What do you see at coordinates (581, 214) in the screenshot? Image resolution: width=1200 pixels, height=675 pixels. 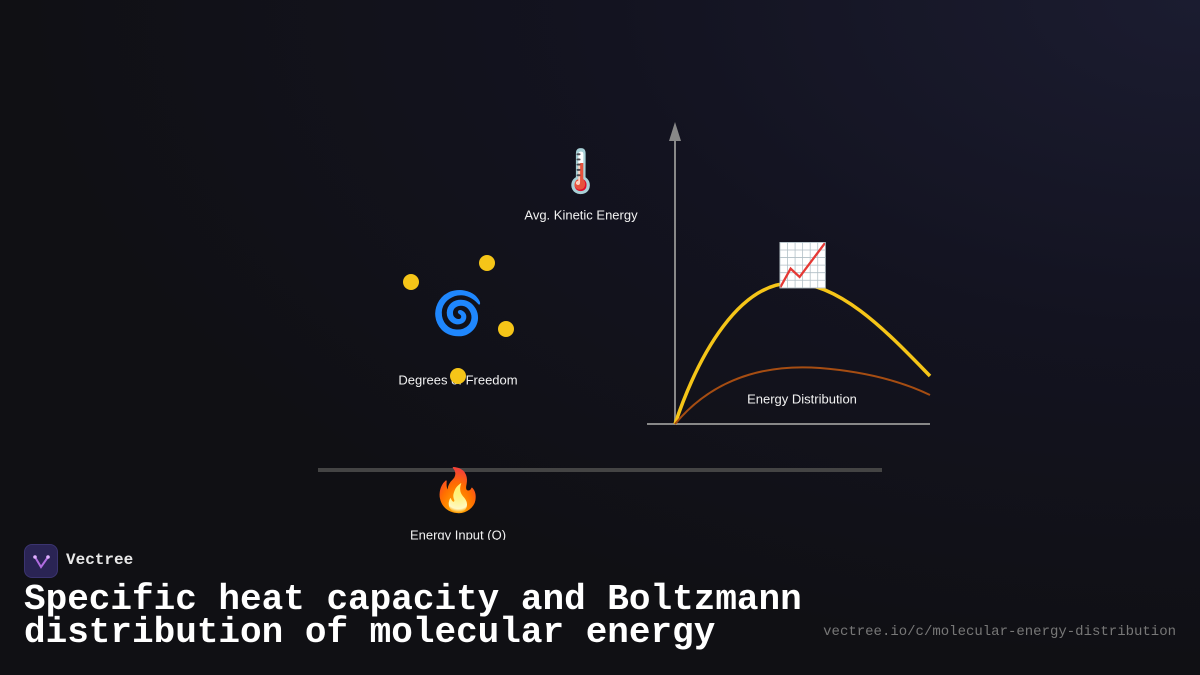 I see `node-label: Avg. Kinetic Energy` at bounding box center [581, 214].